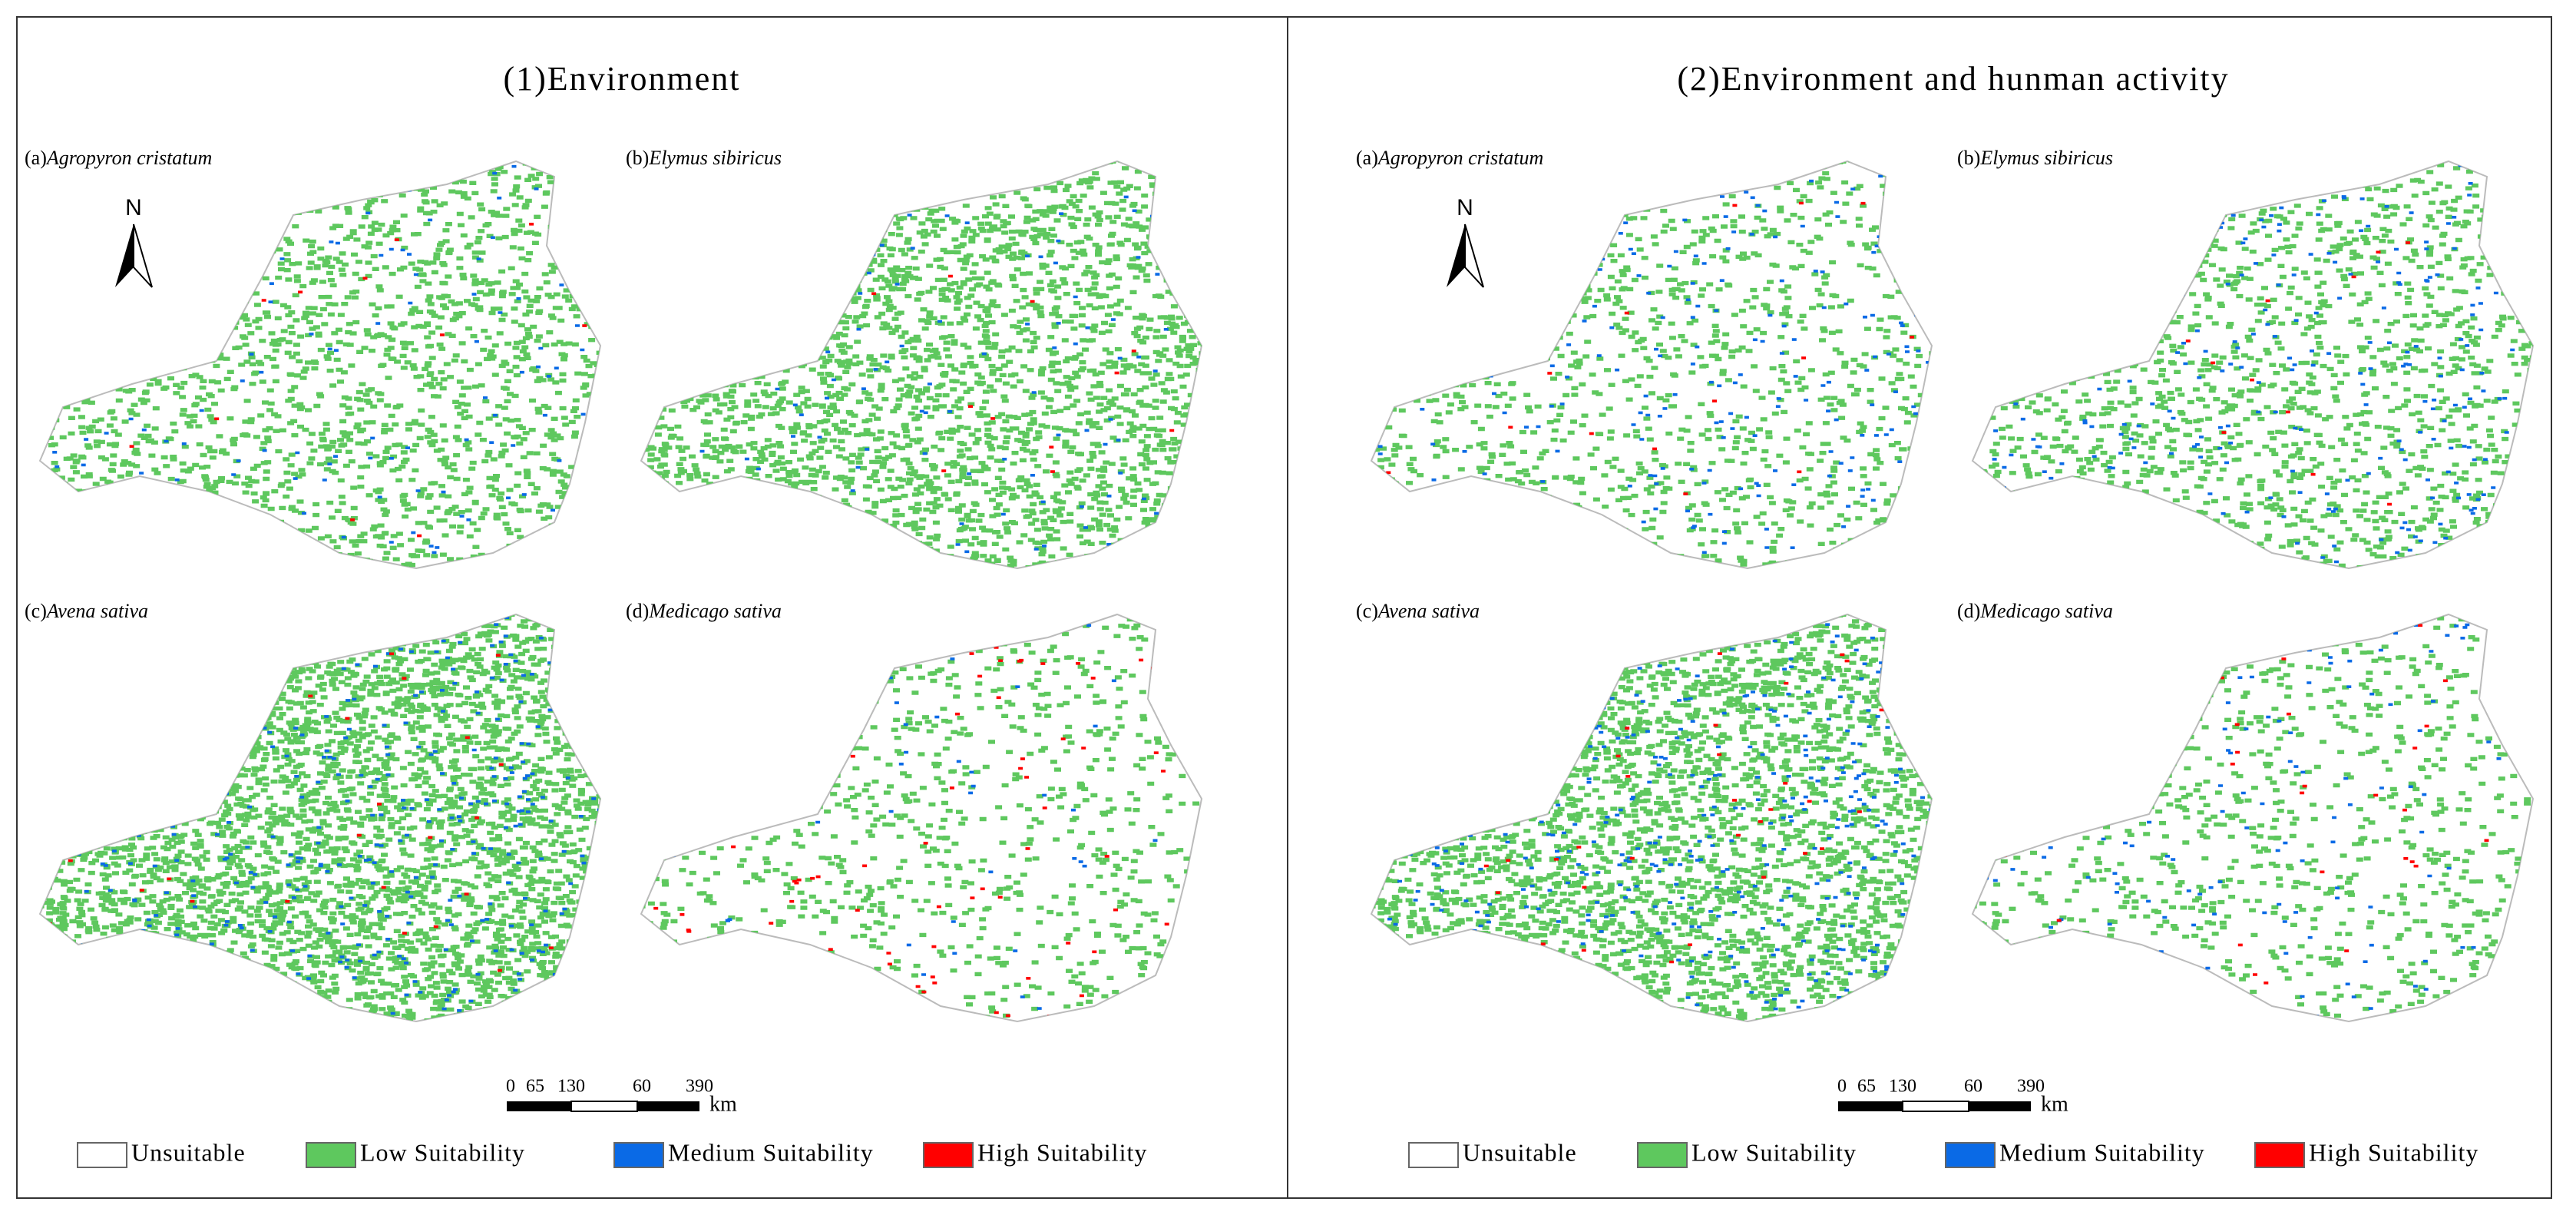 This screenshot has width=2576, height=1215. I want to click on panel-title: (1)Environment, so click(621, 79).